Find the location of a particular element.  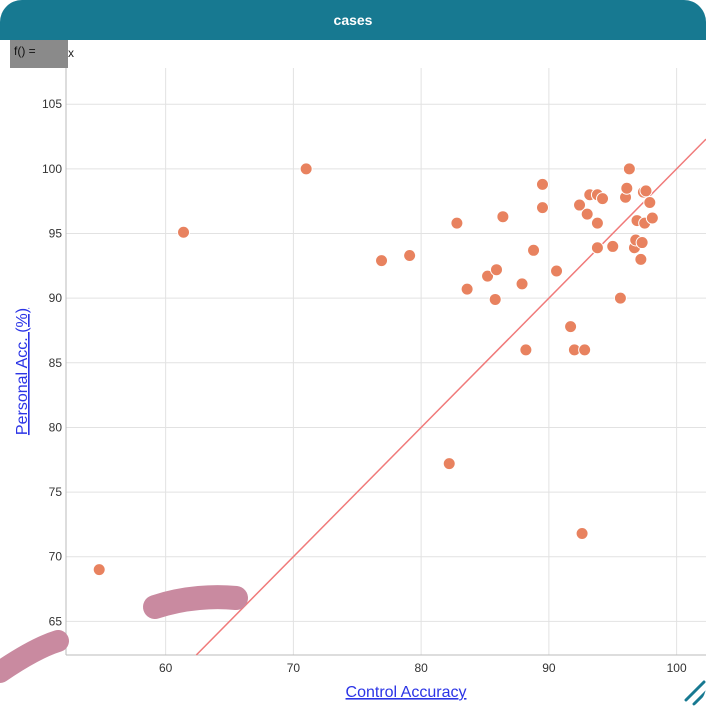

window-title: cases is located at coordinates (353, 20).